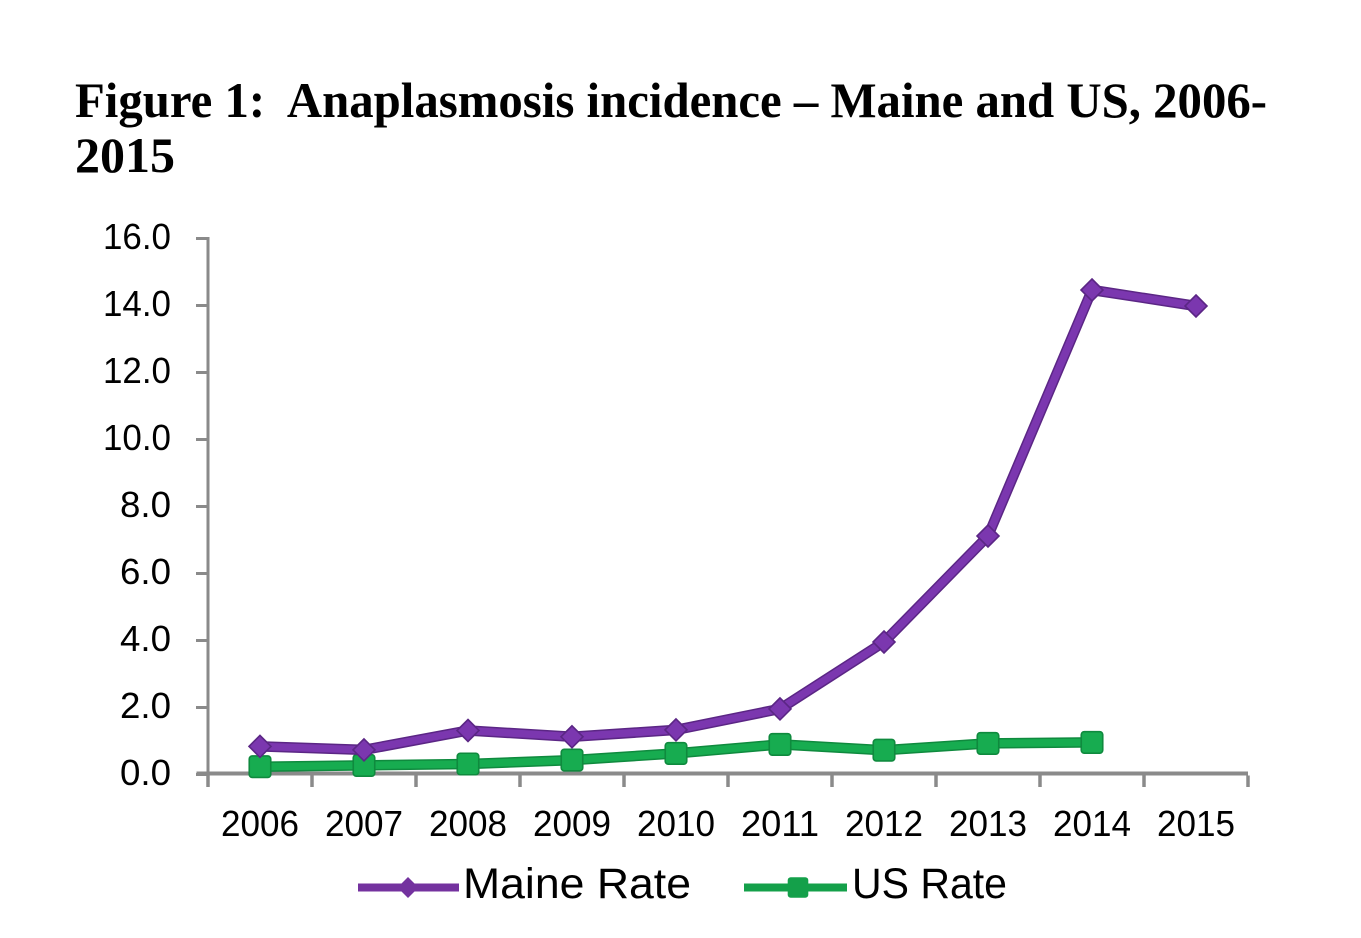 The height and width of the screenshot is (938, 1361). Describe the element at coordinates (1092, 823) in the screenshot. I see `svg-text: 2014` at that location.